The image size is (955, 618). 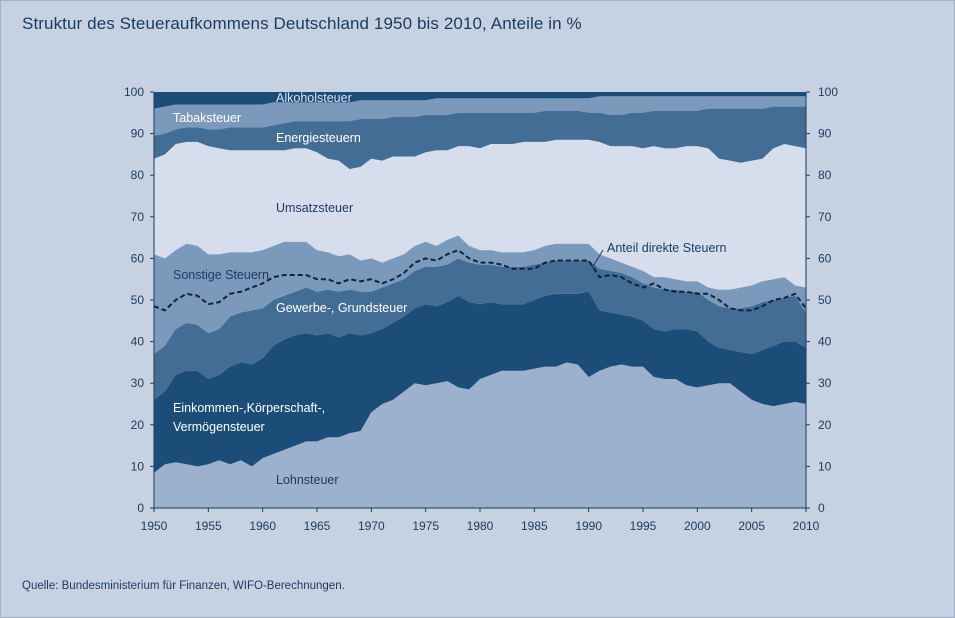 I want to click on label-sonstige-steuern: Sonstige Steuern, so click(x=221, y=275).